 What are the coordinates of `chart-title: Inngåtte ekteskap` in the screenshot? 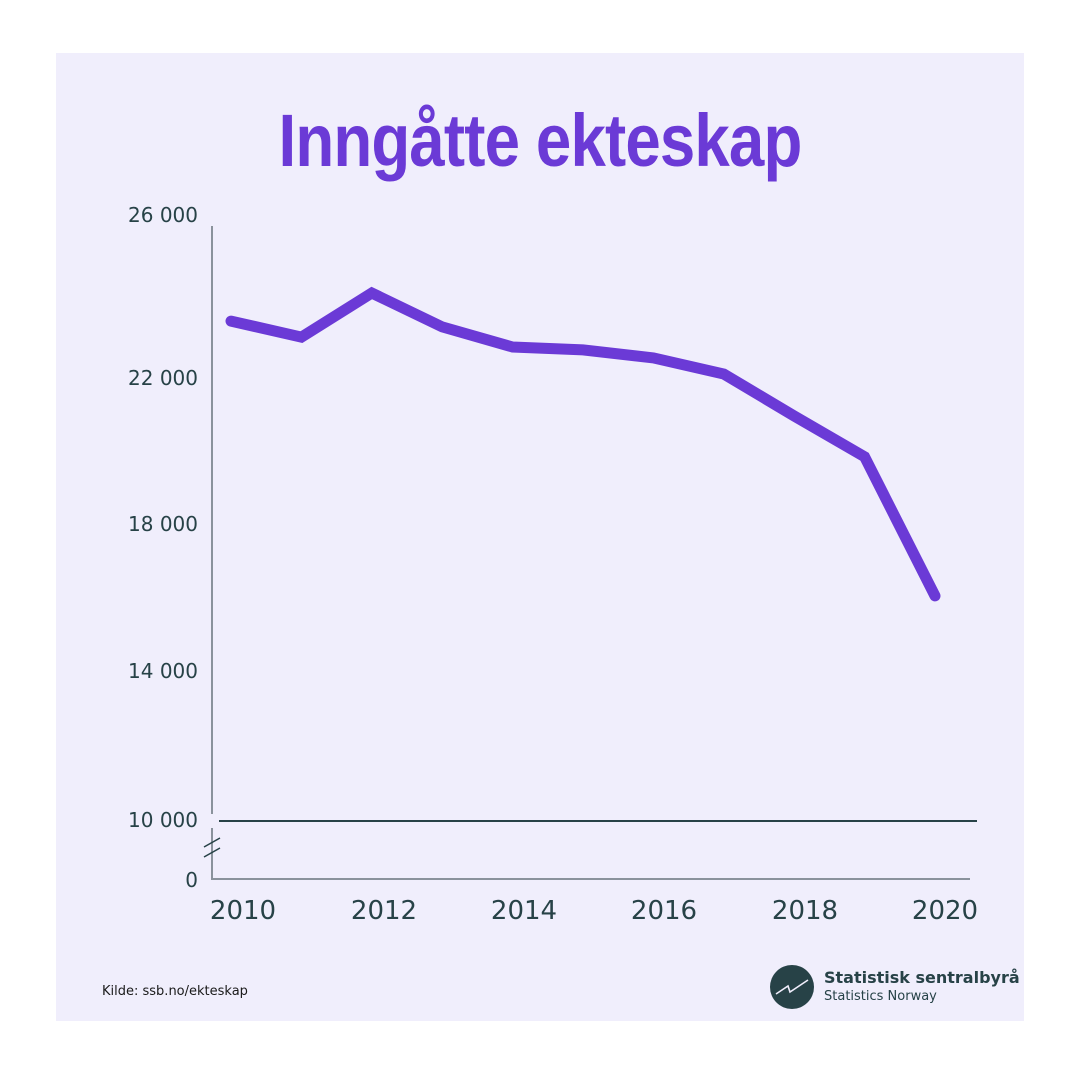 It's located at (540, 140).